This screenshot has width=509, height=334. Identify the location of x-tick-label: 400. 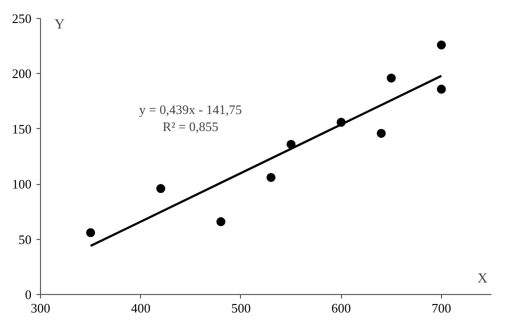
(140, 308).